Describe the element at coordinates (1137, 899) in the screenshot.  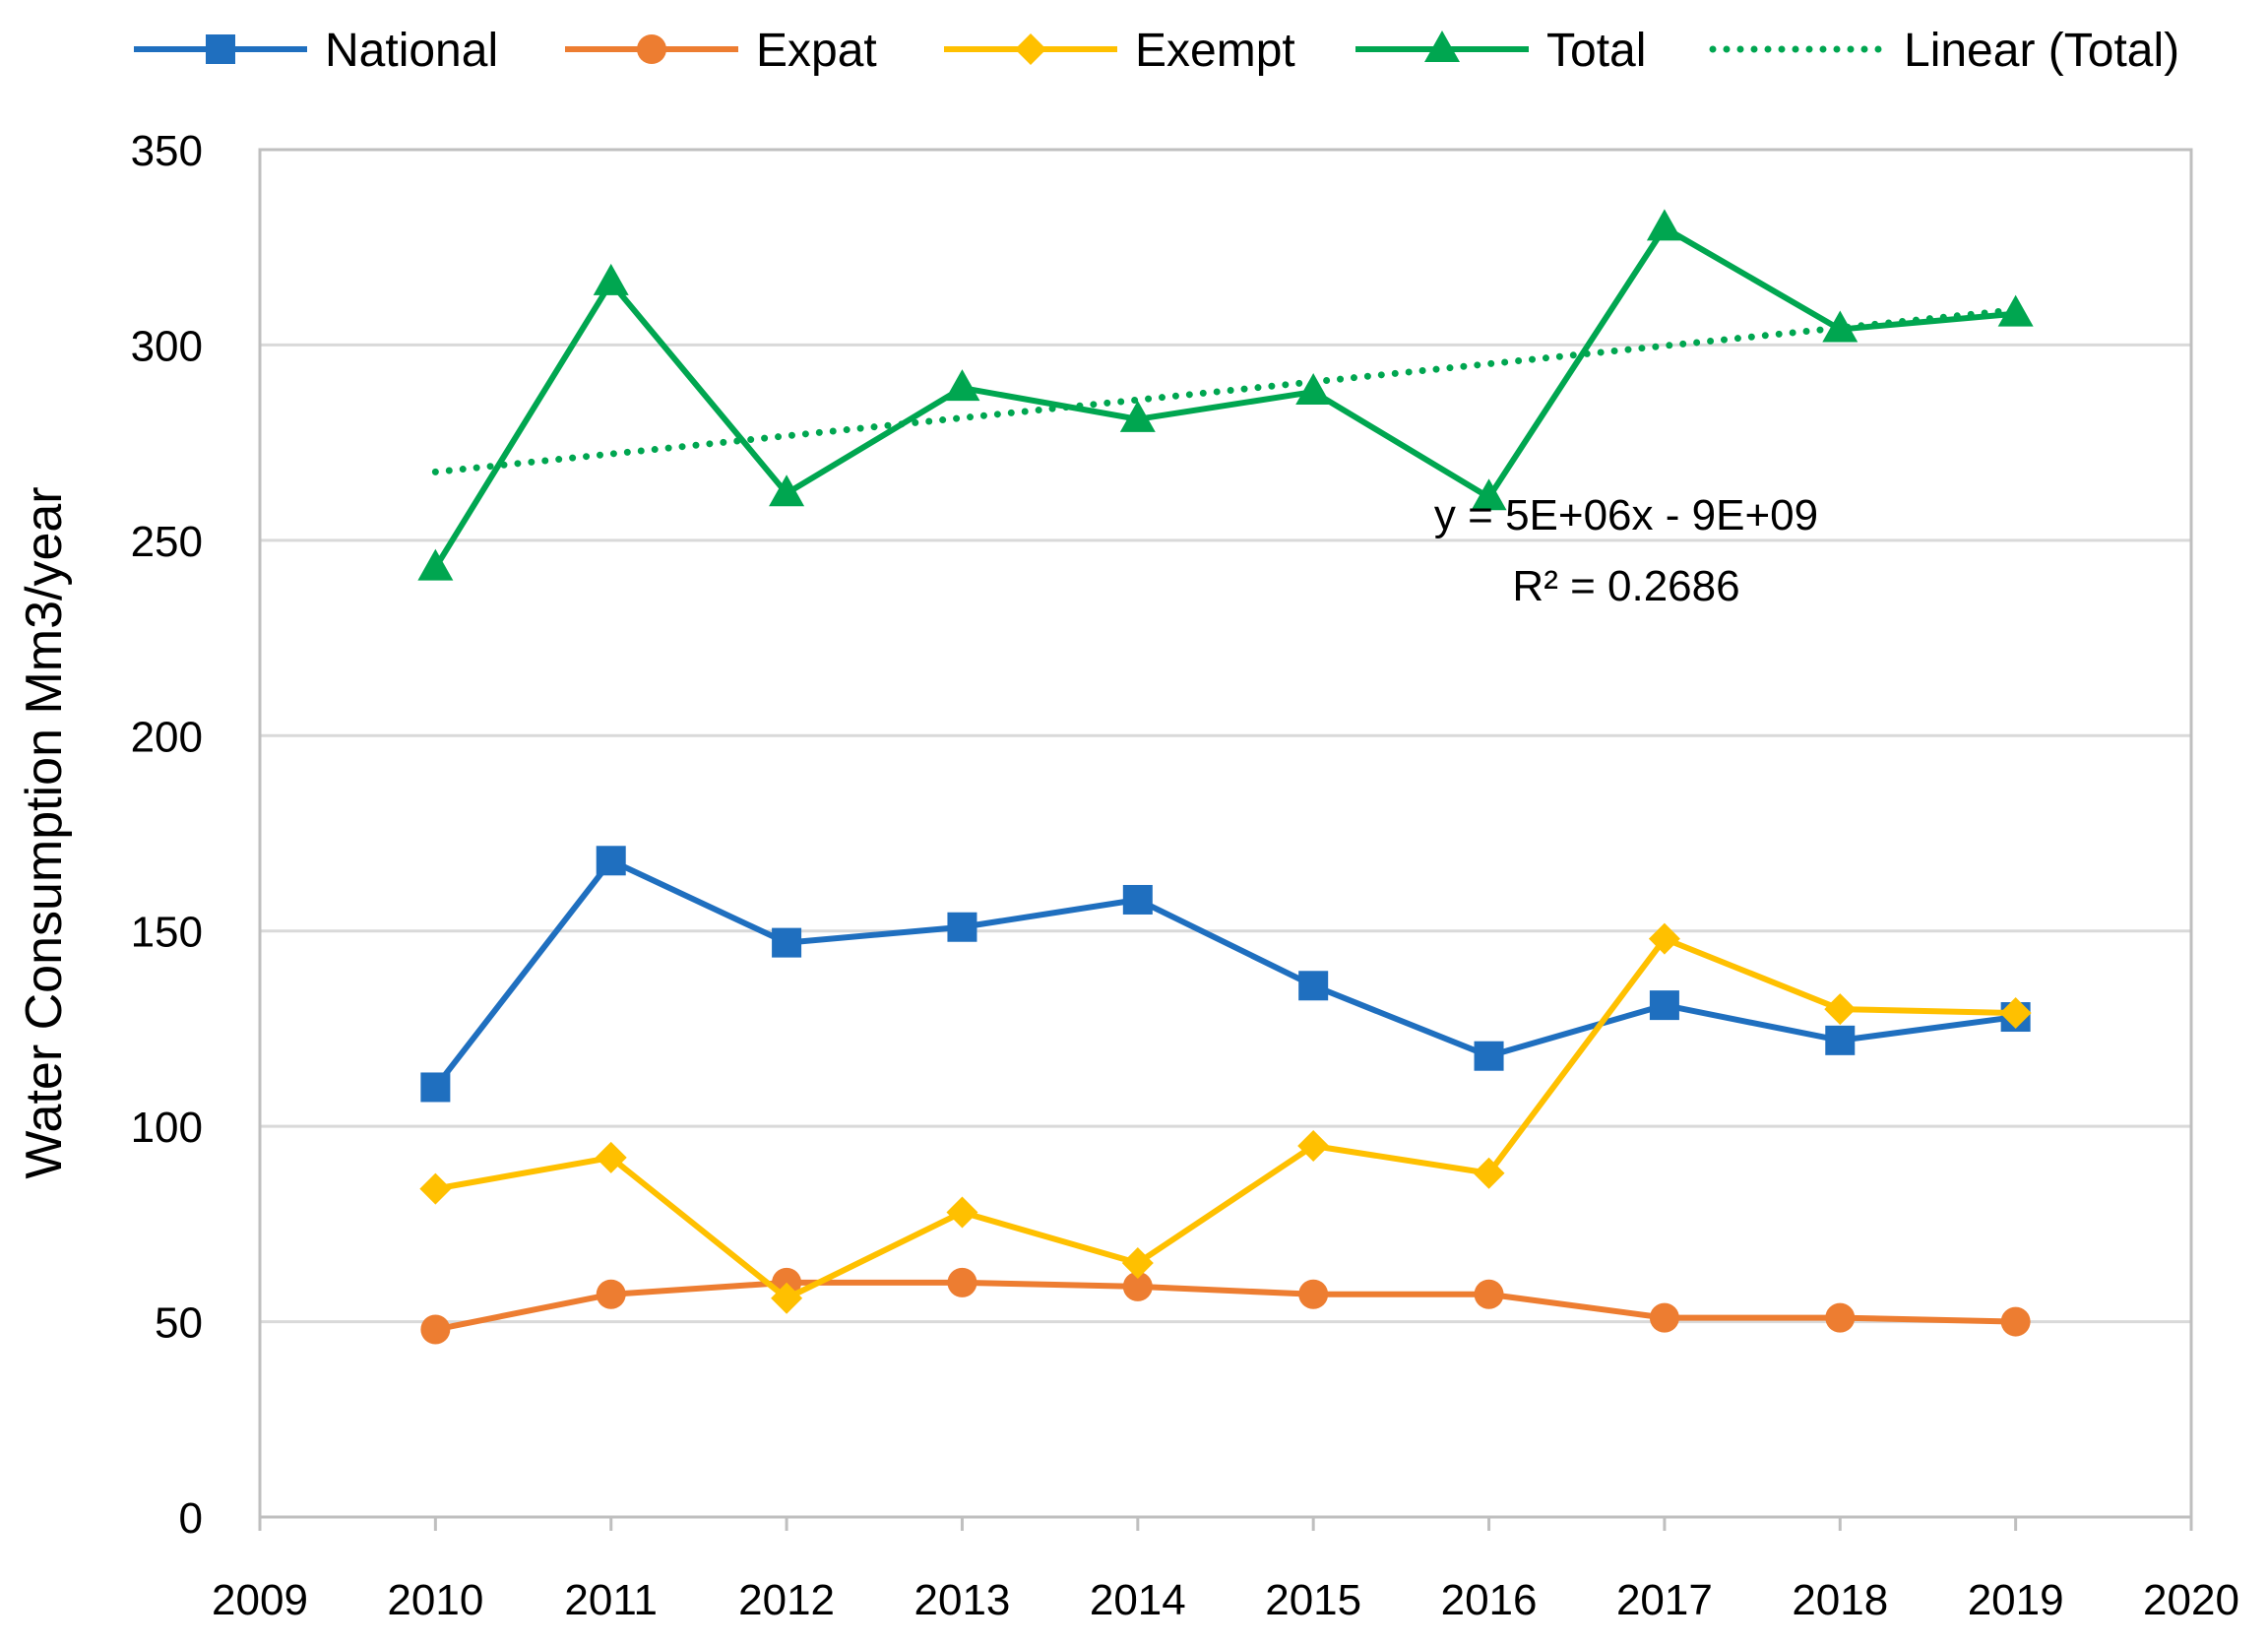
I see `national-point-2014` at that location.